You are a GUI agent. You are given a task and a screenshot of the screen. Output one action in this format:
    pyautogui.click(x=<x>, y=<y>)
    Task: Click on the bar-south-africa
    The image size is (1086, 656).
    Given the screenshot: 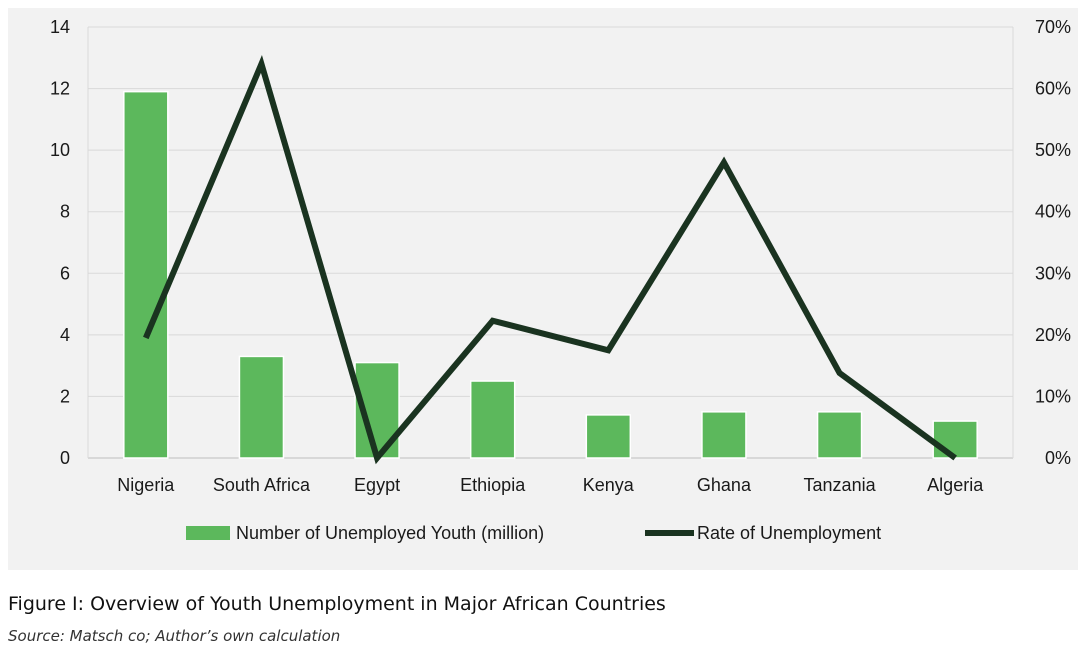 What is the action you would take?
    pyautogui.click(x=261, y=407)
    